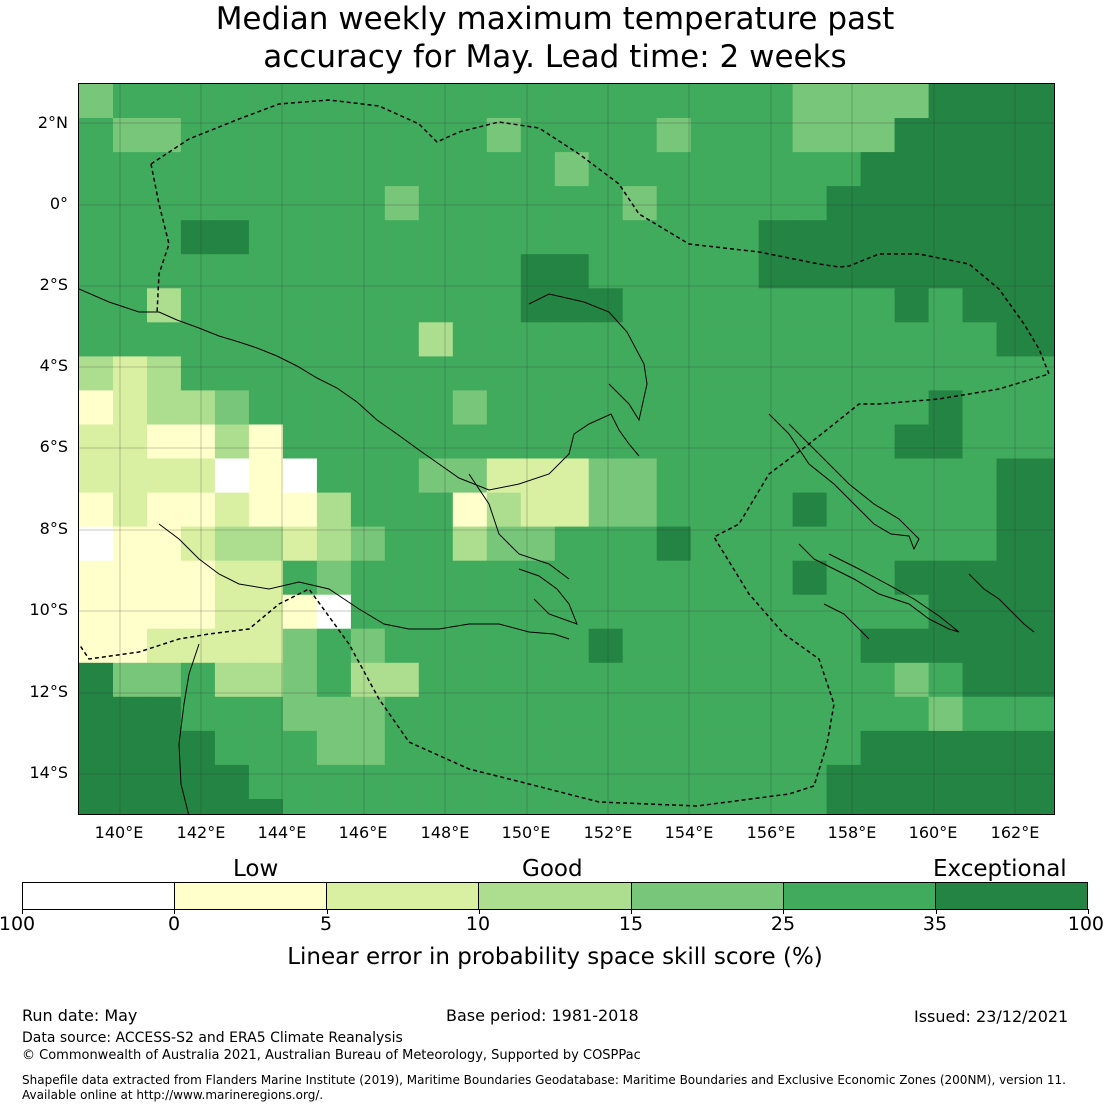 This screenshot has width=1110, height=1110. I want to click on lat-label-2n: 2°N, so click(52, 122).